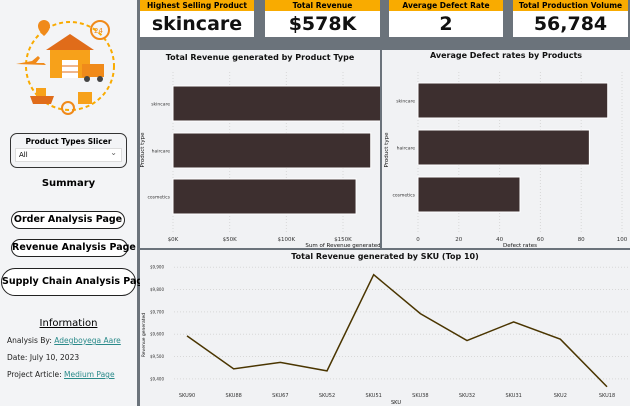 This screenshot has width=630, height=406. Describe the element at coordinates (467, 396) in the screenshot. I see `x-tick-label: SKU32` at that location.